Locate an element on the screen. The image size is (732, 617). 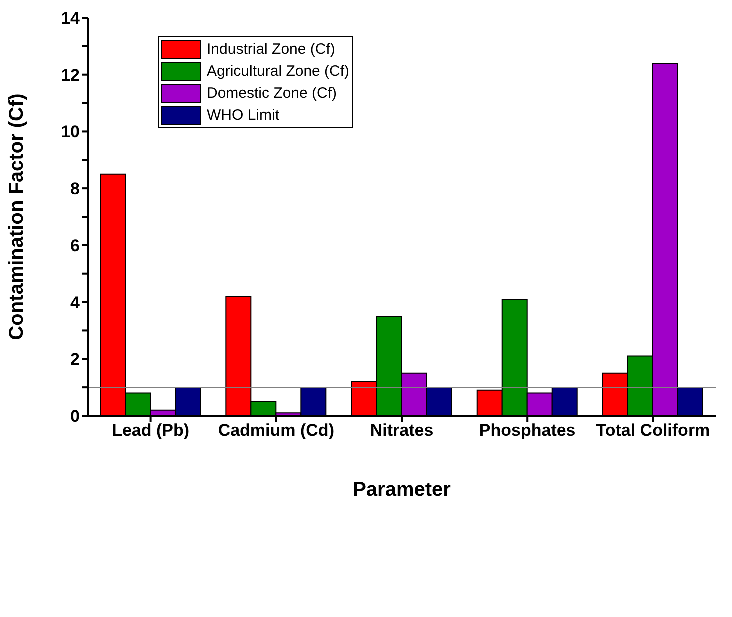
legend-label: WHO Limit is located at coordinates (243, 115).